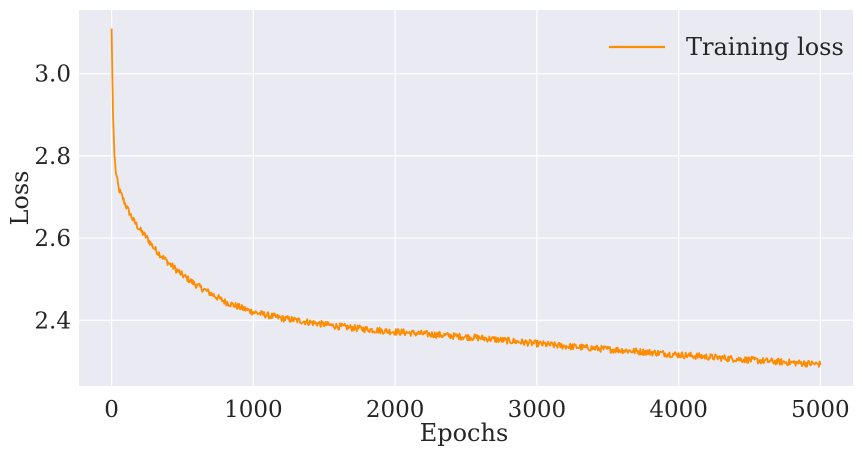  I want to click on x-tick-label: 5000, so click(820, 410).